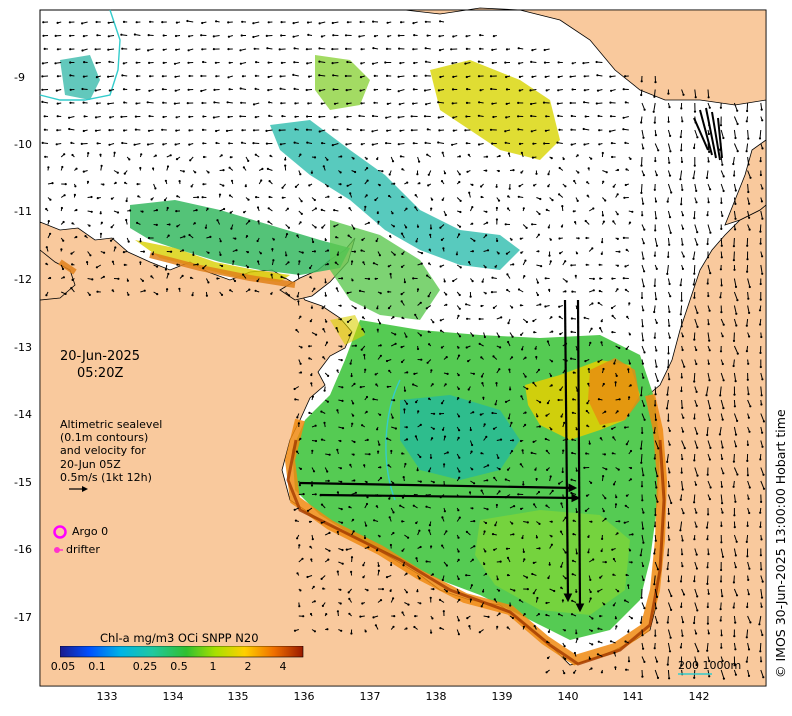 The height and width of the screenshot is (716, 792). What do you see at coordinates (633, 696) in the screenshot?
I see `lon-tick: 141` at bounding box center [633, 696].